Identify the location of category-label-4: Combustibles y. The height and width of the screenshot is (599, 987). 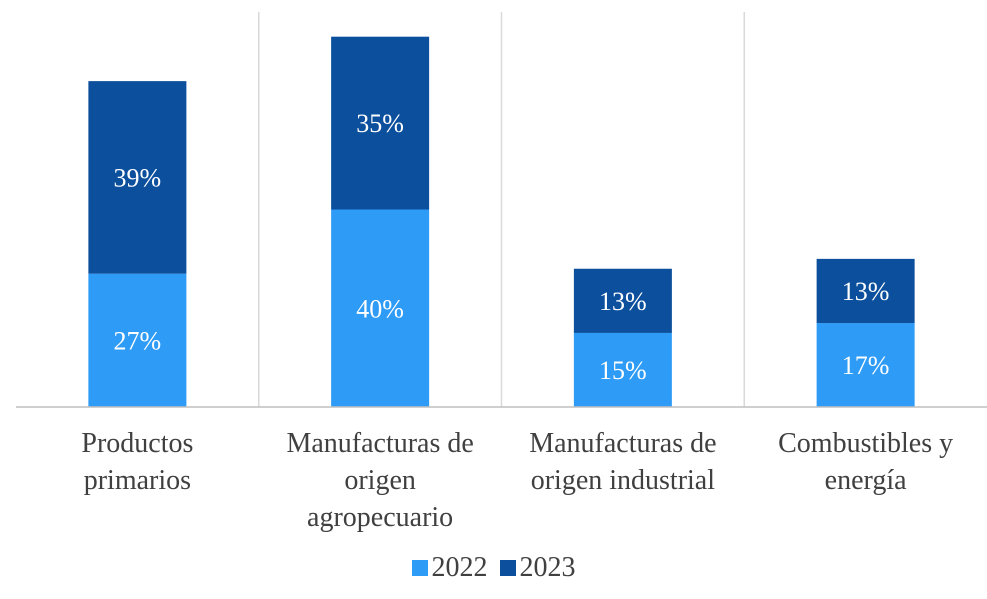
(865, 443).